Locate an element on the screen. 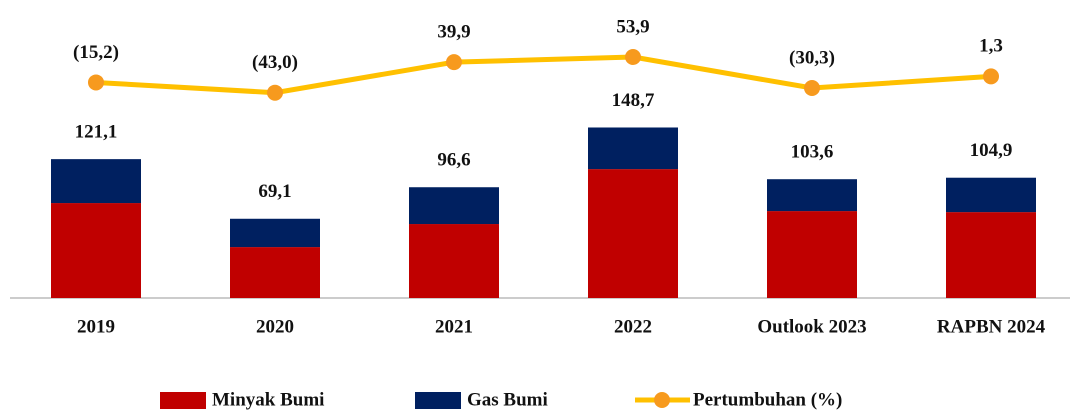 This screenshot has height=414, width=1076. line-label: (15,2) is located at coordinates (96, 52).